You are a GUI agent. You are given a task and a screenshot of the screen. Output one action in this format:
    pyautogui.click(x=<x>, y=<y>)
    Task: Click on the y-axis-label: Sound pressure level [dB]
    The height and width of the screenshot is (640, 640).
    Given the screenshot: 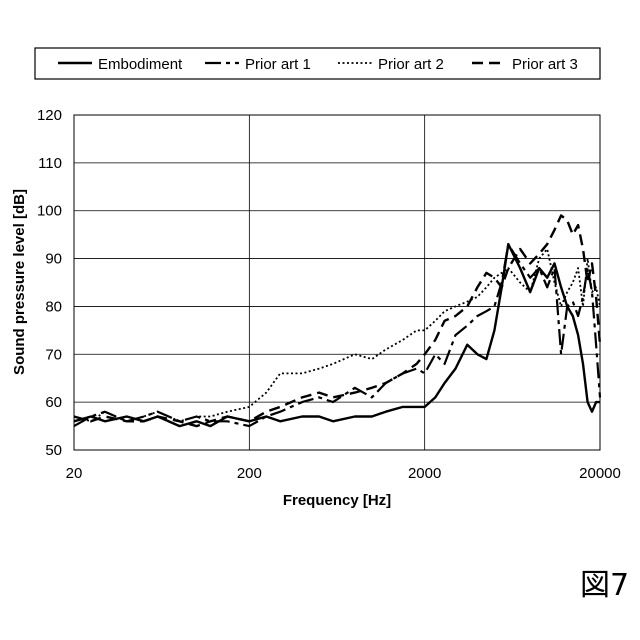 What is the action you would take?
    pyautogui.click(x=19, y=282)
    